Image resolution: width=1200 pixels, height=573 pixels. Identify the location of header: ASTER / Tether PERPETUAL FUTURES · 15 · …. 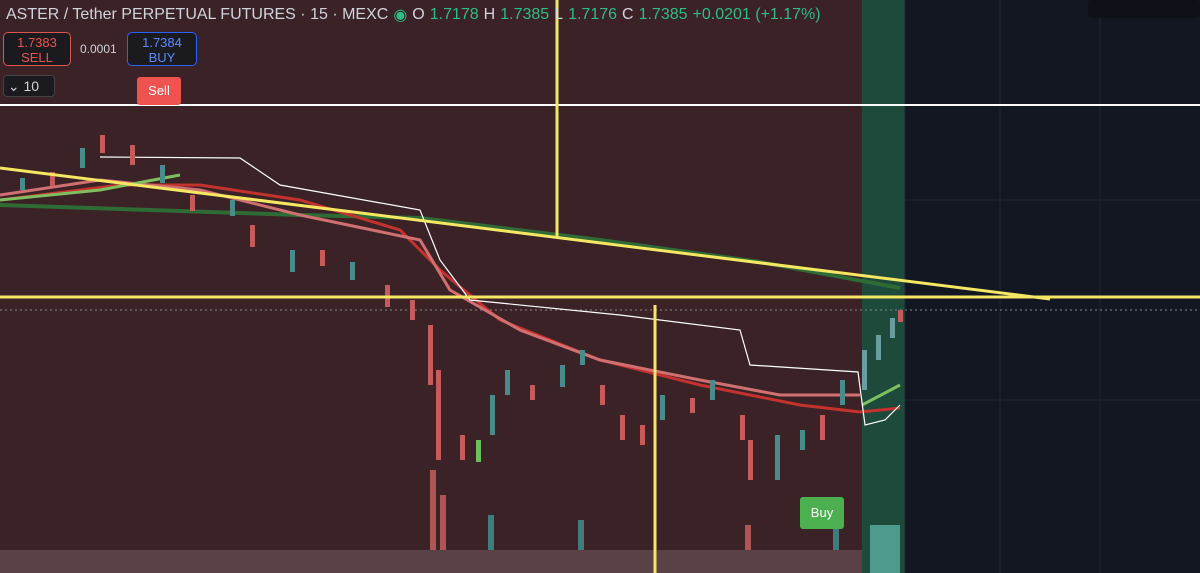
(433, 15).